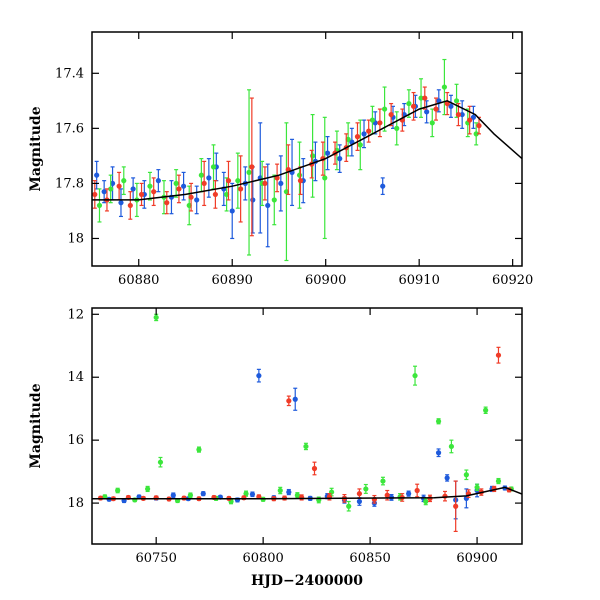  Describe the element at coordinates (155, 558) in the screenshot. I see `x-tick-label: 60750` at that location.